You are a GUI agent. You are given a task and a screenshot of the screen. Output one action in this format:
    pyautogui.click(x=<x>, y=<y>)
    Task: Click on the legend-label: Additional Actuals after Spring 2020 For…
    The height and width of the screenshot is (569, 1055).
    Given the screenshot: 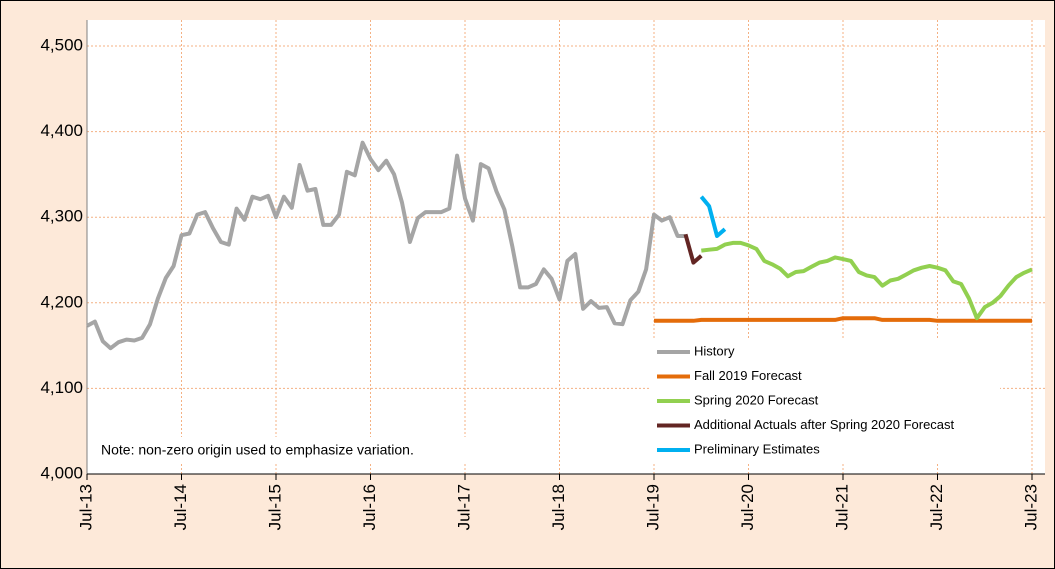 What is the action you would take?
    pyautogui.click(x=824, y=424)
    